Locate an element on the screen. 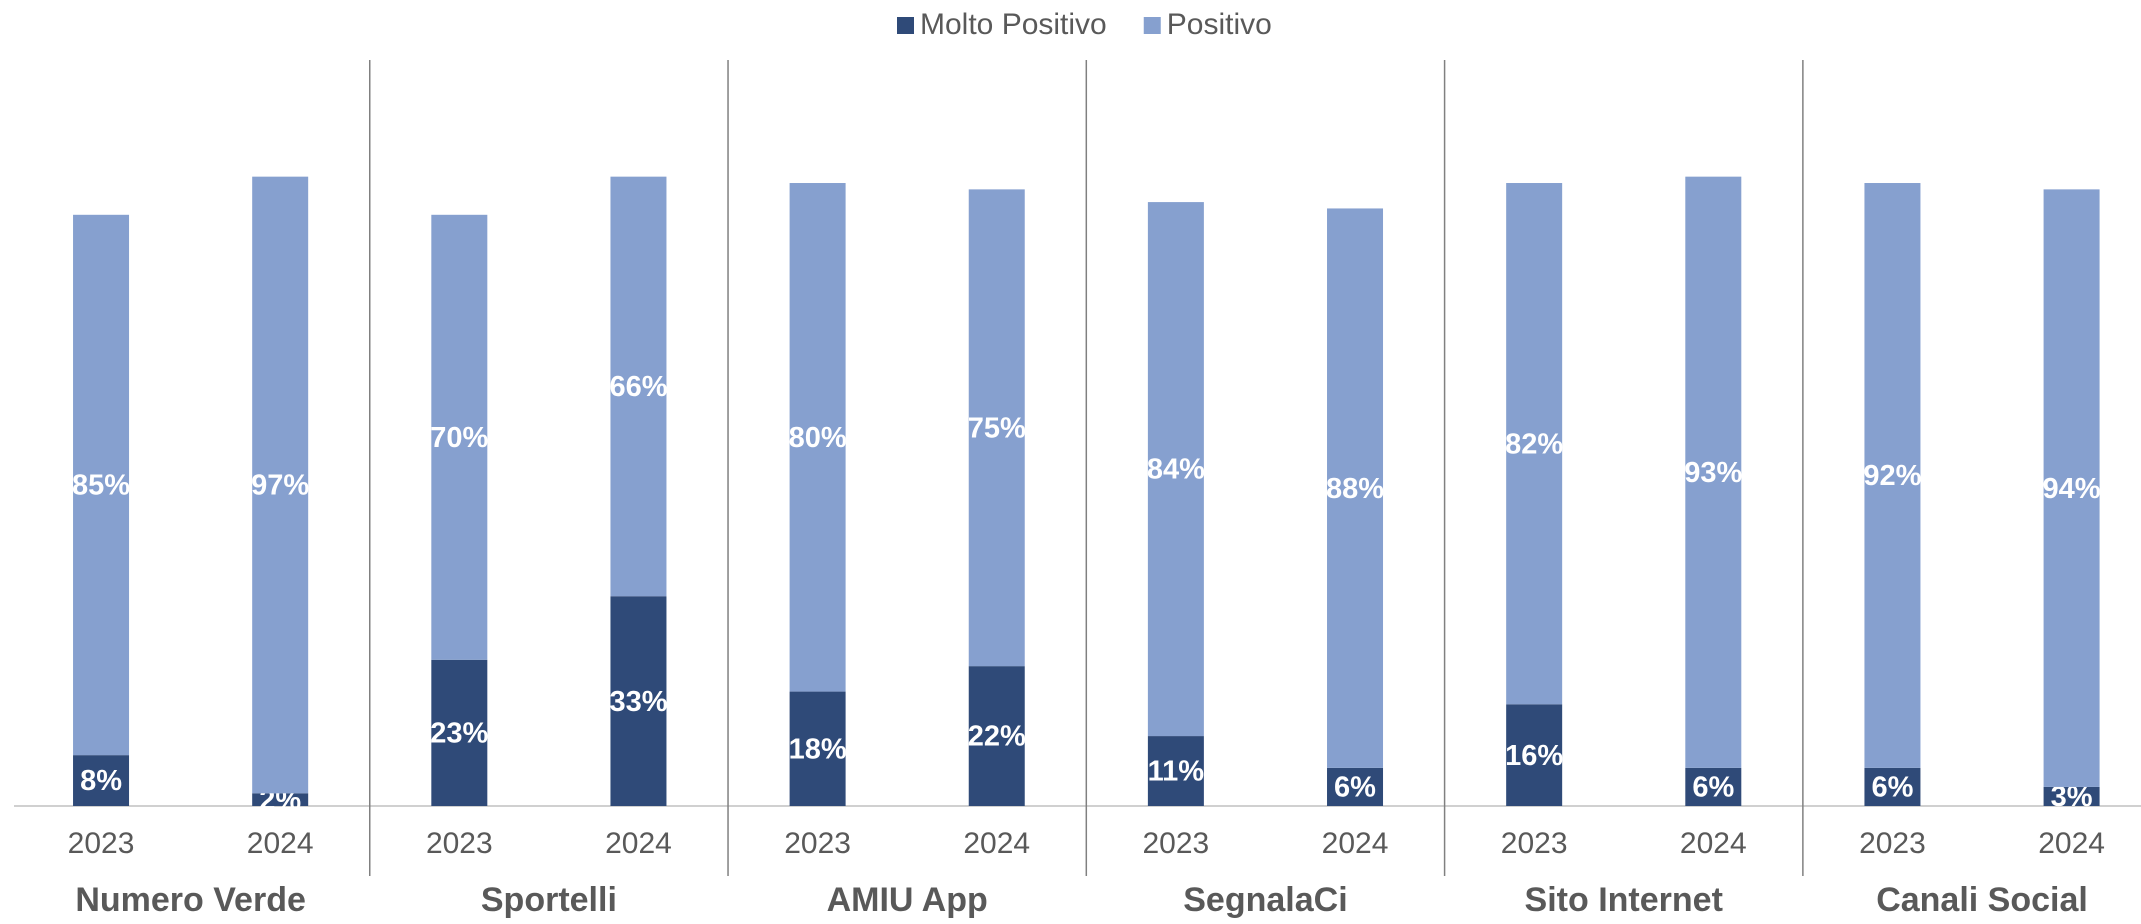 The height and width of the screenshot is (924, 2141). data-label: 88% is located at coordinates (1355, 489).